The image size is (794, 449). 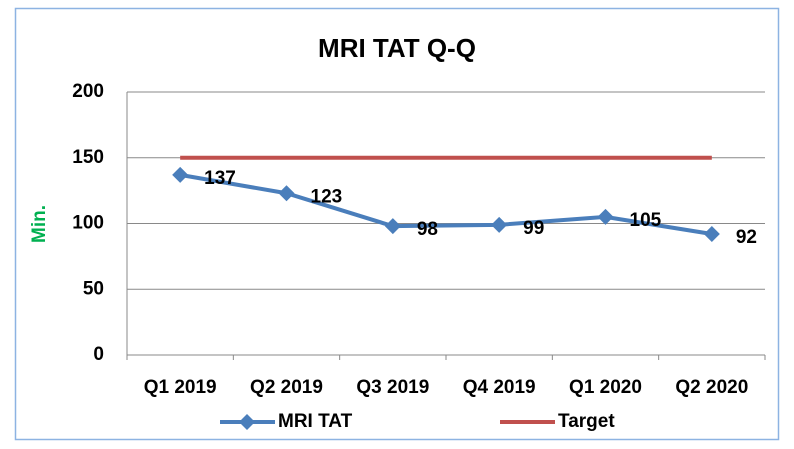 I want to click on y-tick-label: 150, so click(x=88, y=157).